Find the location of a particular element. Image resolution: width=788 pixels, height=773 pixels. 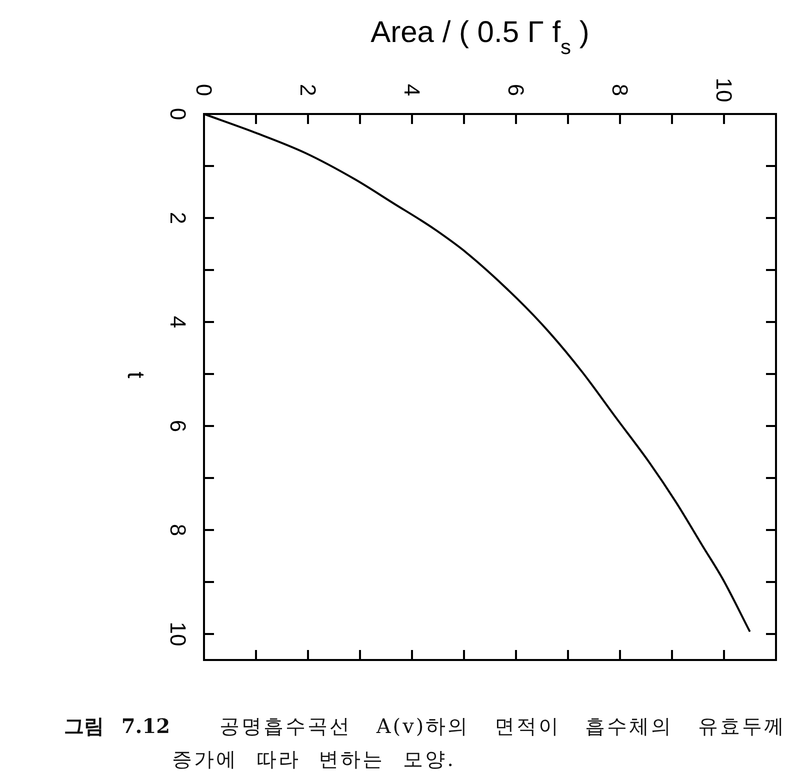

x-tick-label: 4 is located at coordinates (412, 90).